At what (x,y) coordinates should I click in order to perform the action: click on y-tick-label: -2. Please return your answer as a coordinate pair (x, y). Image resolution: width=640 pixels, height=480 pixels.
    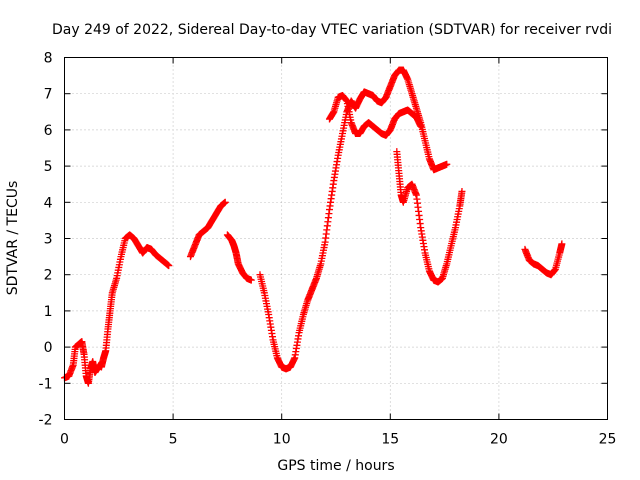
    Looking at the image, I should click on (46, 421).